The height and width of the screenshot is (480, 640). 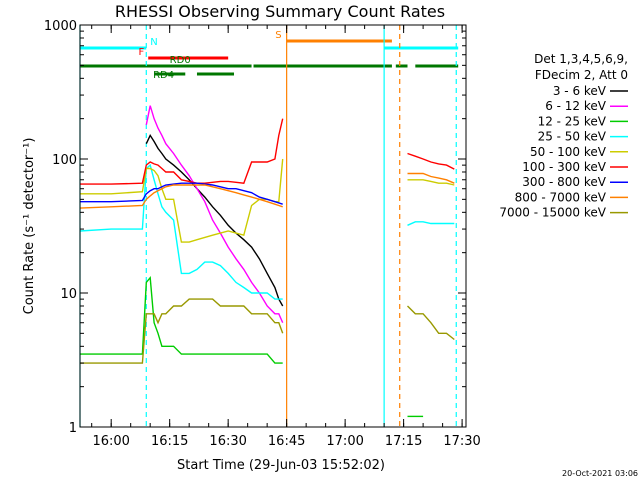 I want to click on legend-label: 25 - 50 keV, so click(x=572, y=137).